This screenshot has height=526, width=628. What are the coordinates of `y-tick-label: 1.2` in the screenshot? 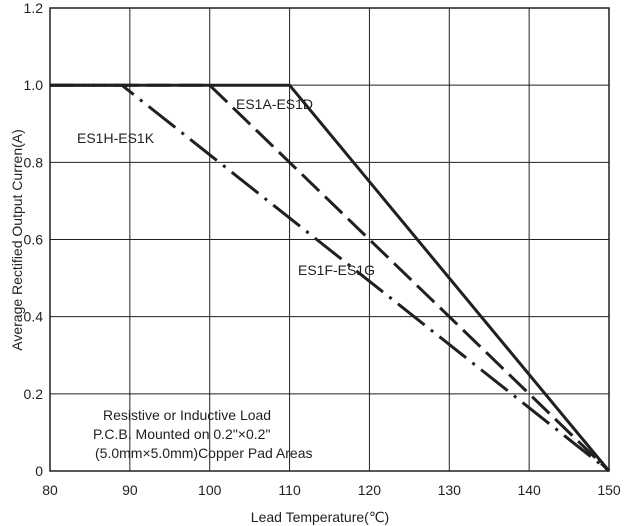 It's located at (34, 8).